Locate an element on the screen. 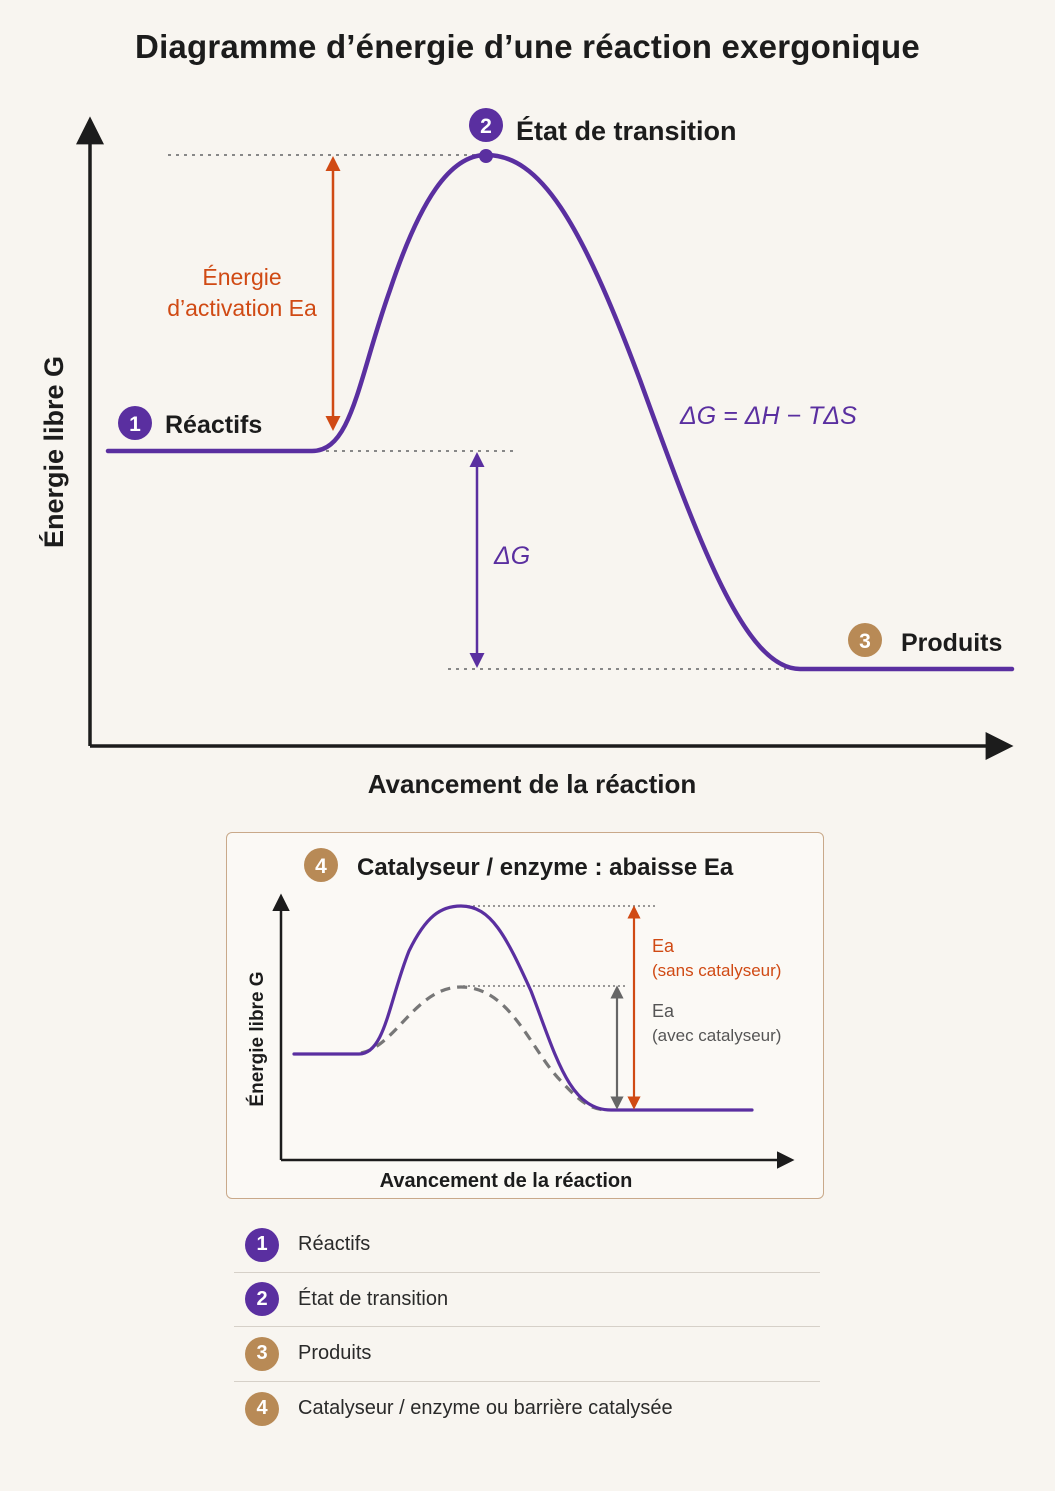 The height and width of the screenshot is (1491, 1055). activation-energy-label-line1: Énergie is located at coordinates (241, 277).